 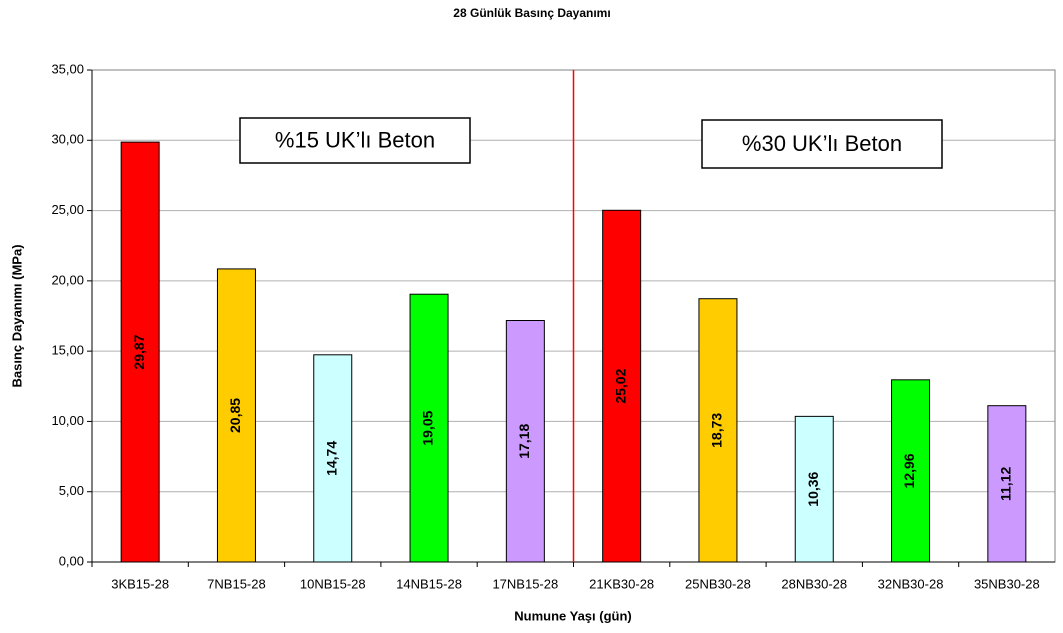 I want to click on y-tick-label: 20,00, so click(x=67, y=279).